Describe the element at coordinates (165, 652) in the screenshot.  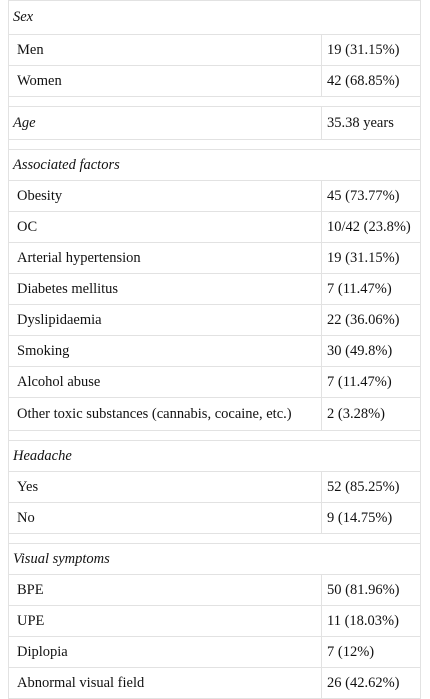
I see `row-label: Diplopia` at that location.